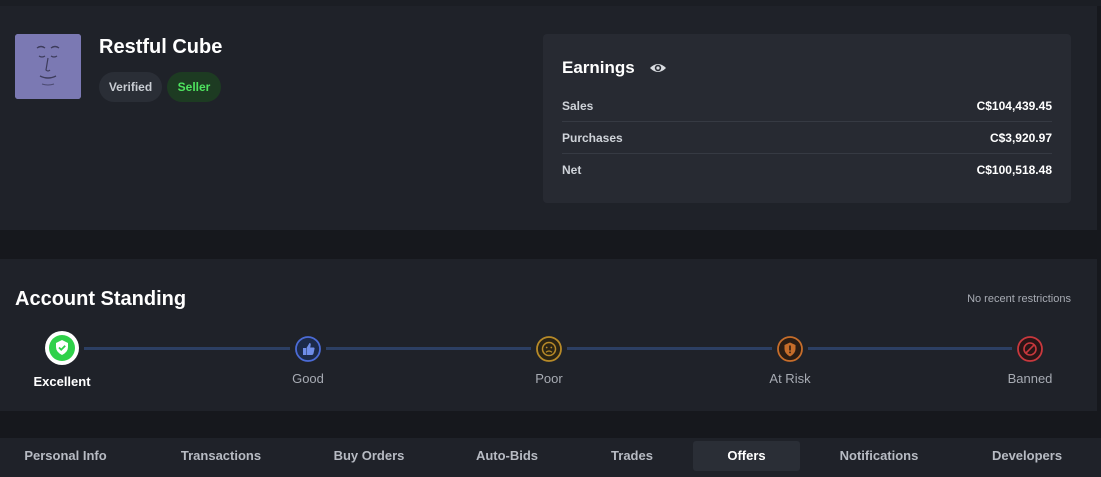 Image resolution: width=1101 pixels, height=477 pixels. Describe the element at coordinates (1019, 299) in the screenshot. I see `restrictions-status: No recent restrictions` at that location.